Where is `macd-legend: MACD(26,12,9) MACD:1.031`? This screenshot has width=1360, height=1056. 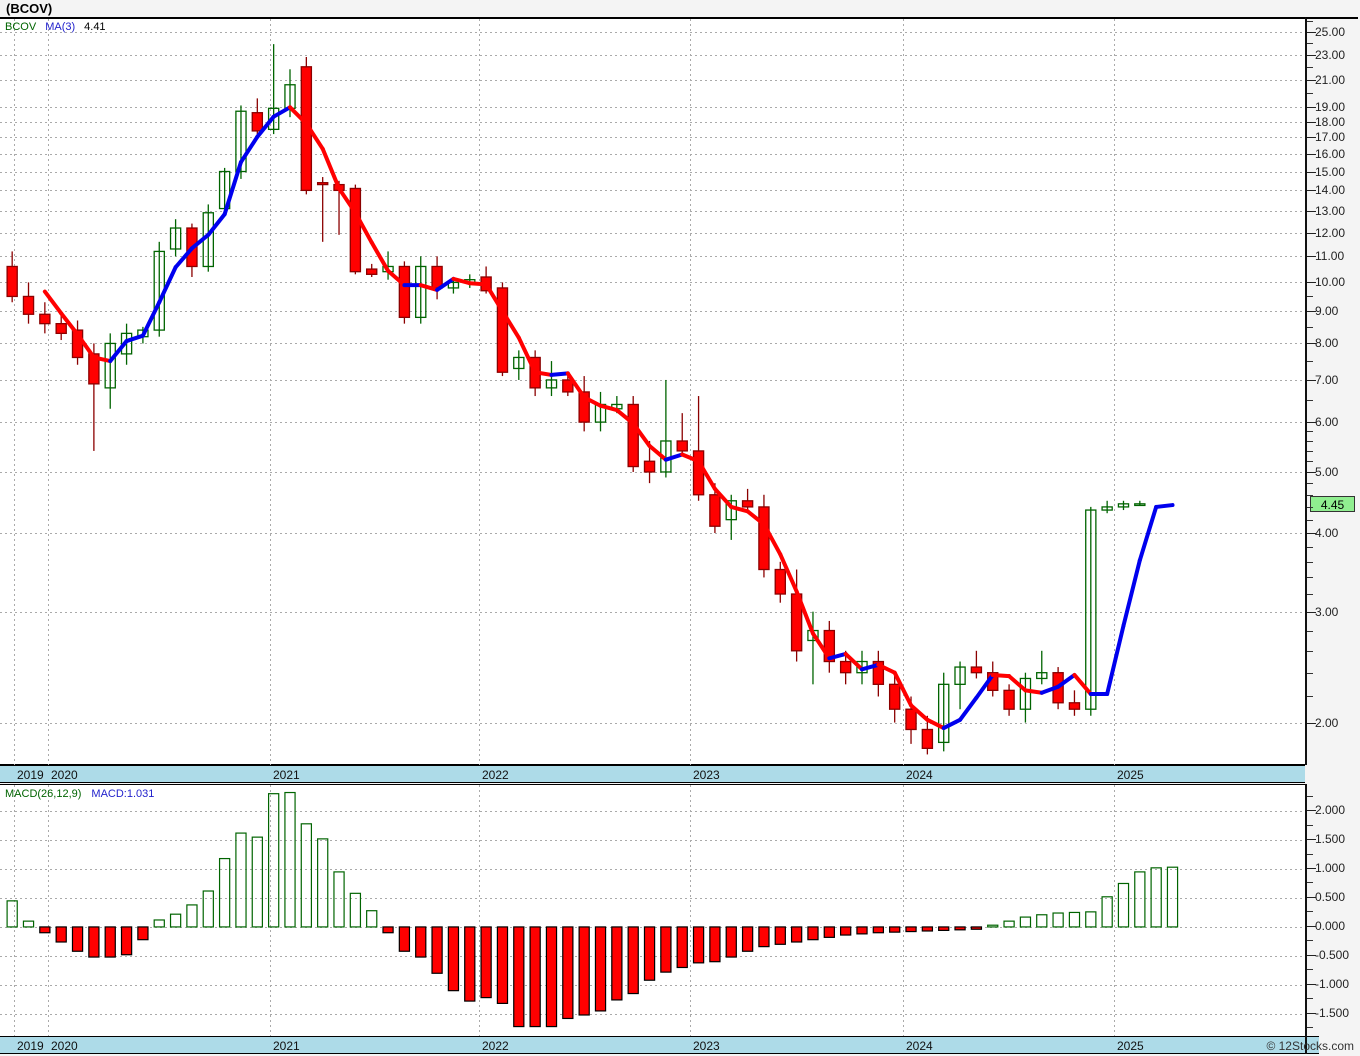
macd-legend: MACD(26,12,9) MACD:1.031 is located at coordinates (79, 794).